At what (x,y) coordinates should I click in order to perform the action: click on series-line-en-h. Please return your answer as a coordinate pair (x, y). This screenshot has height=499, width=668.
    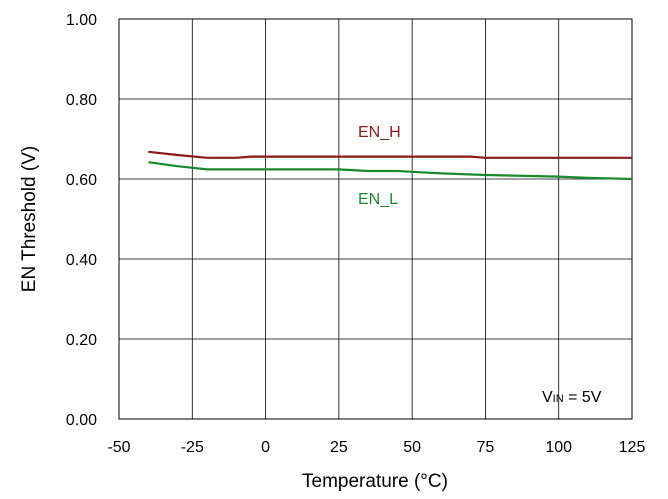
    Looking at the image, I should click on (390, 154).